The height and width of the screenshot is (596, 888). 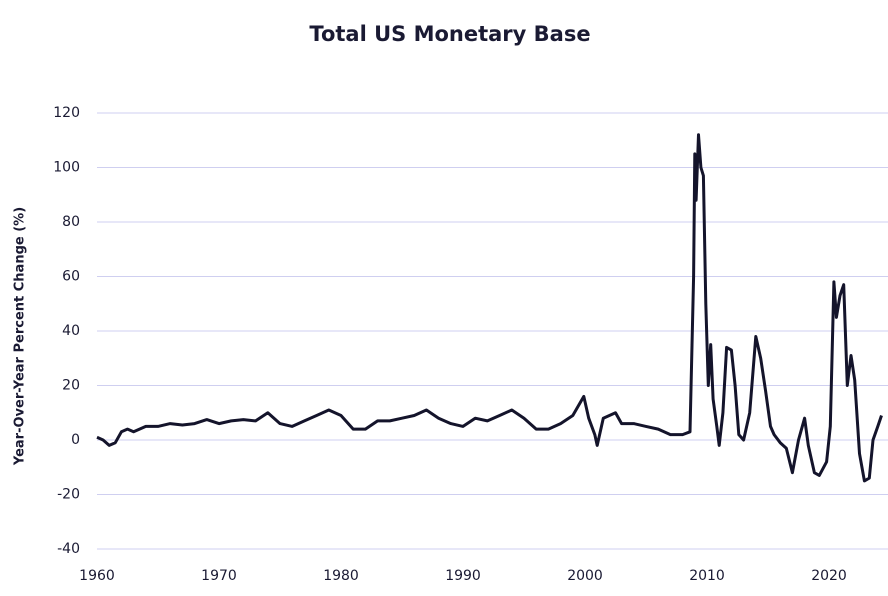 What do you see at coordinates (68, 495) in the screenshot?
I see `y-tick-label: -20` at bounding box center [68, 495].